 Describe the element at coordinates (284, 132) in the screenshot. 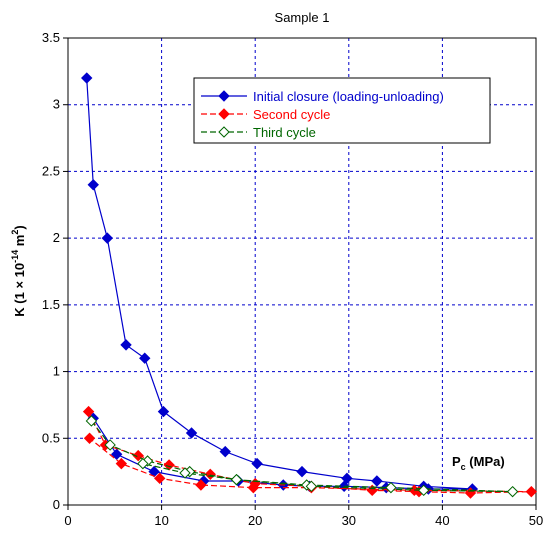

I see `legend-label: Third cycle` at that location.